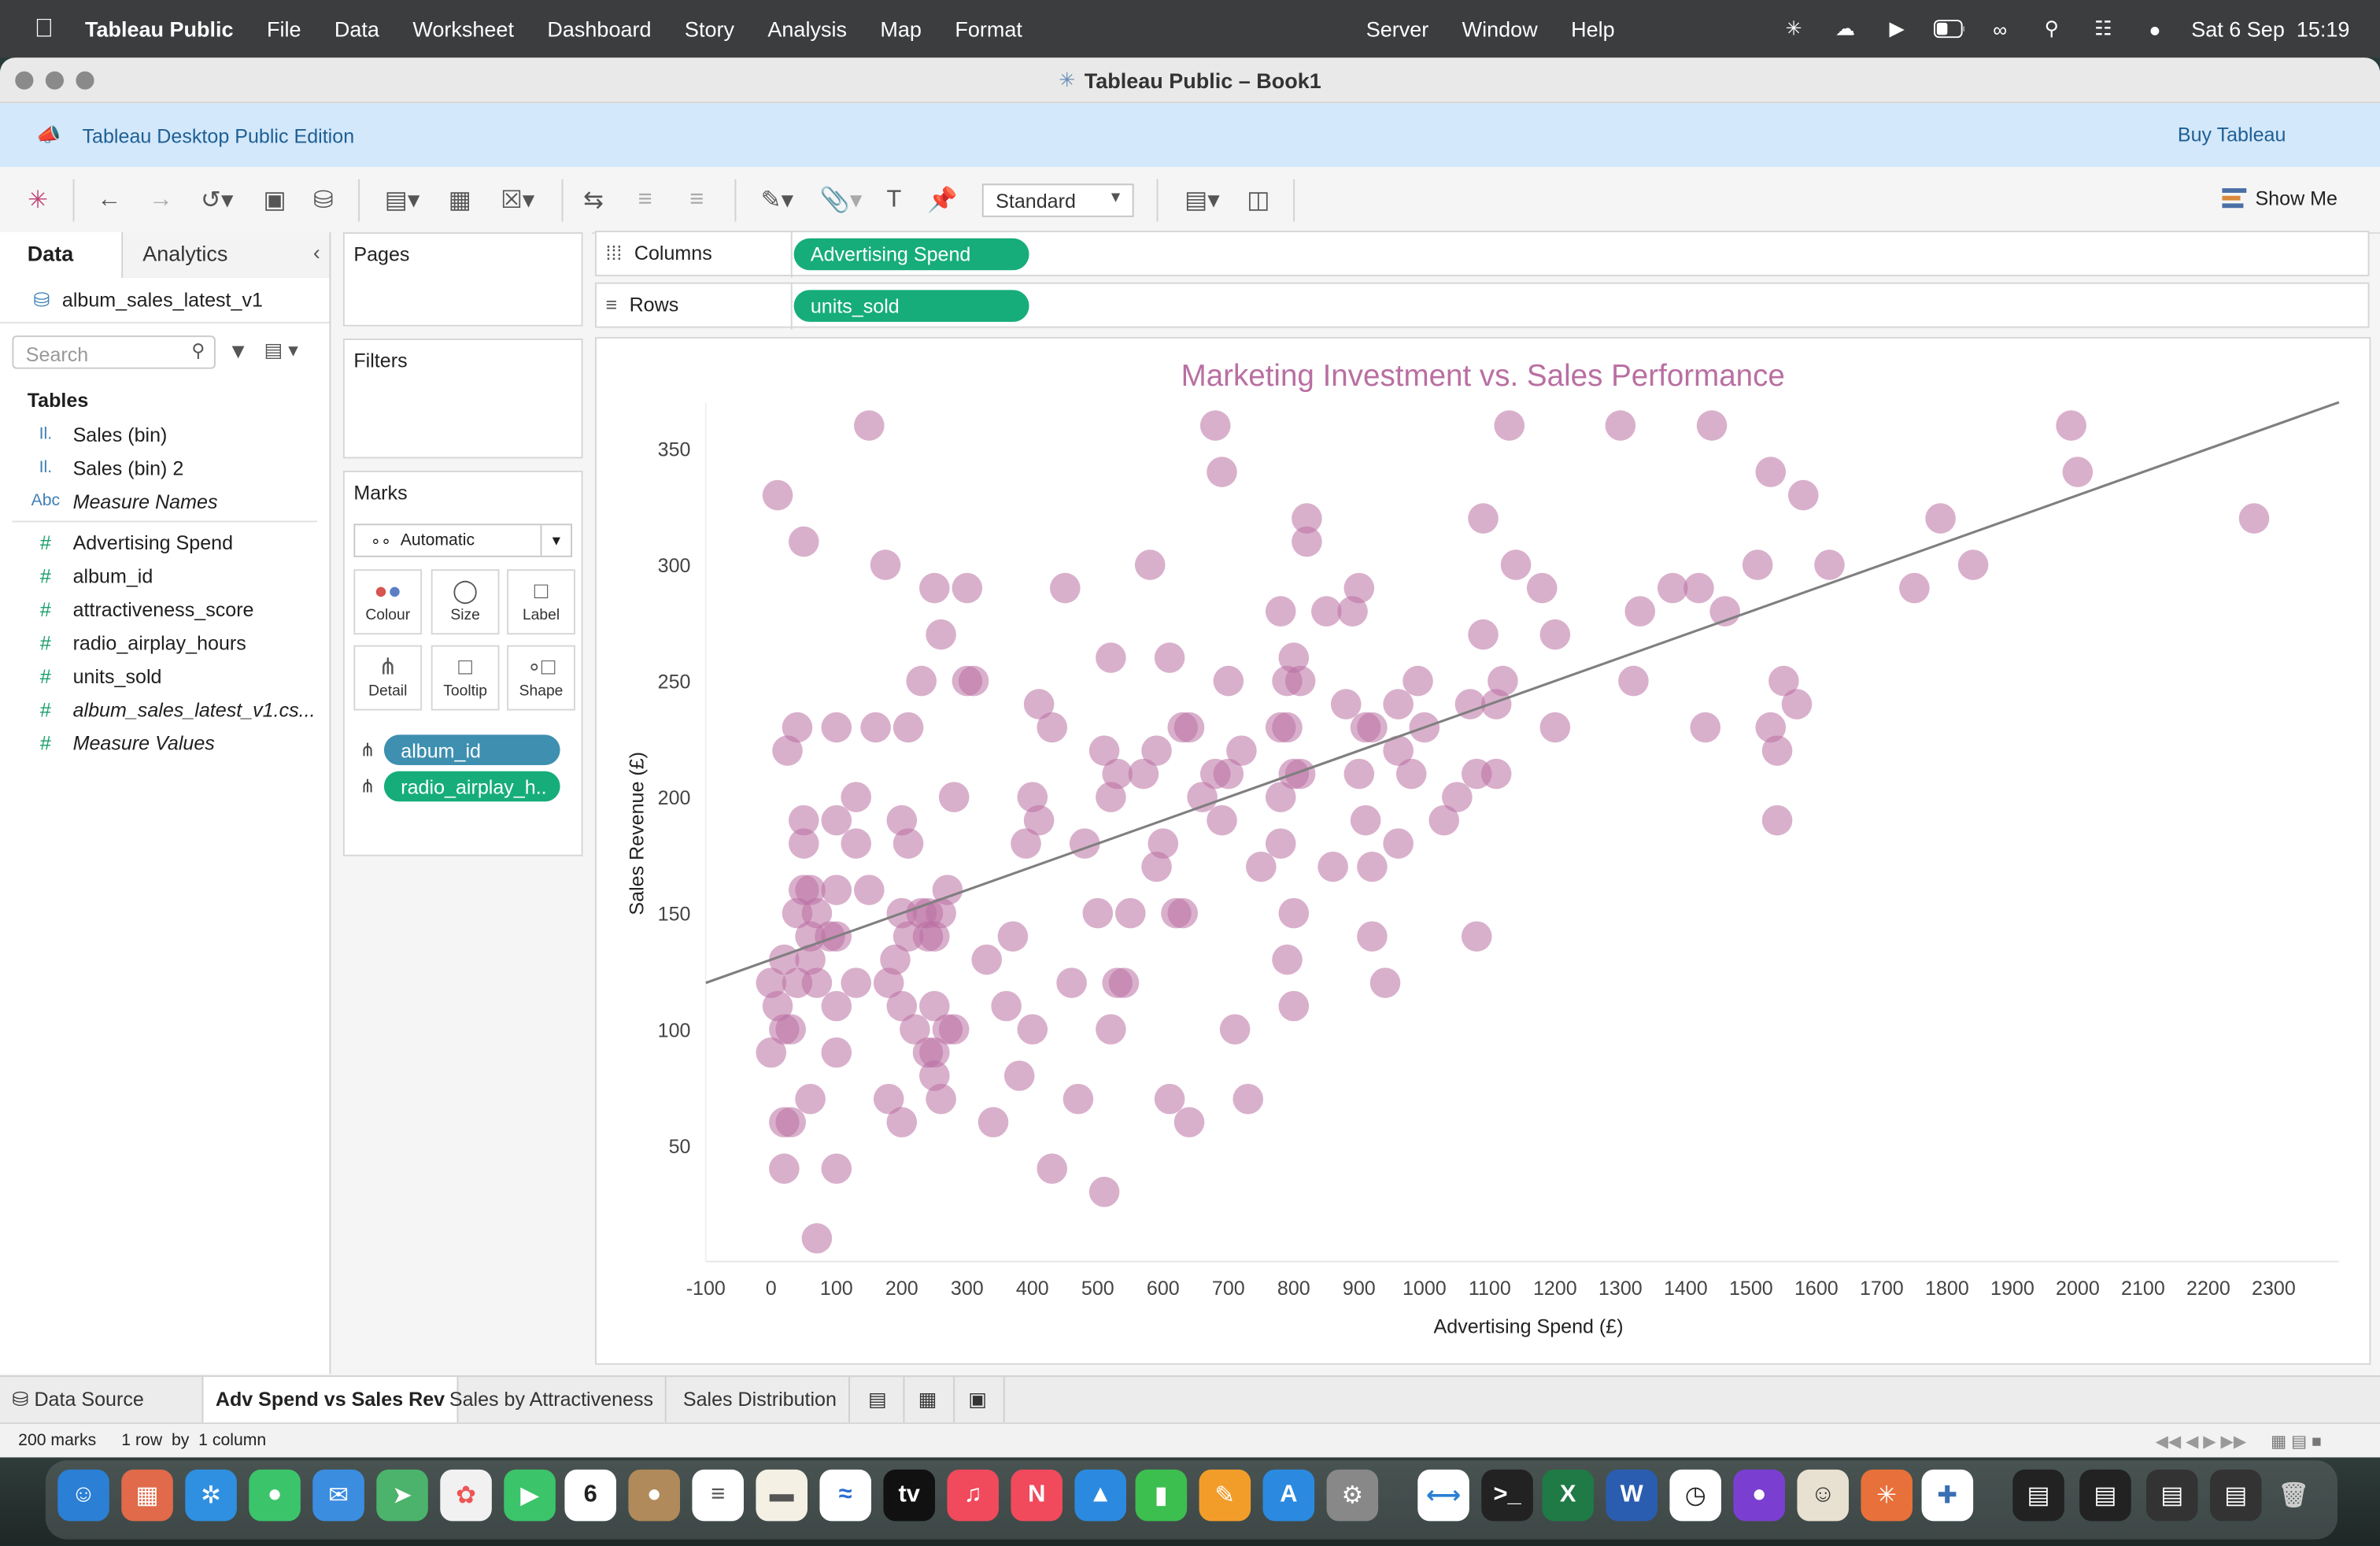 The height and width of the screenshot is (1546, 2380). I want to click on field-item: # attractiveness_score, so click(164, 609).